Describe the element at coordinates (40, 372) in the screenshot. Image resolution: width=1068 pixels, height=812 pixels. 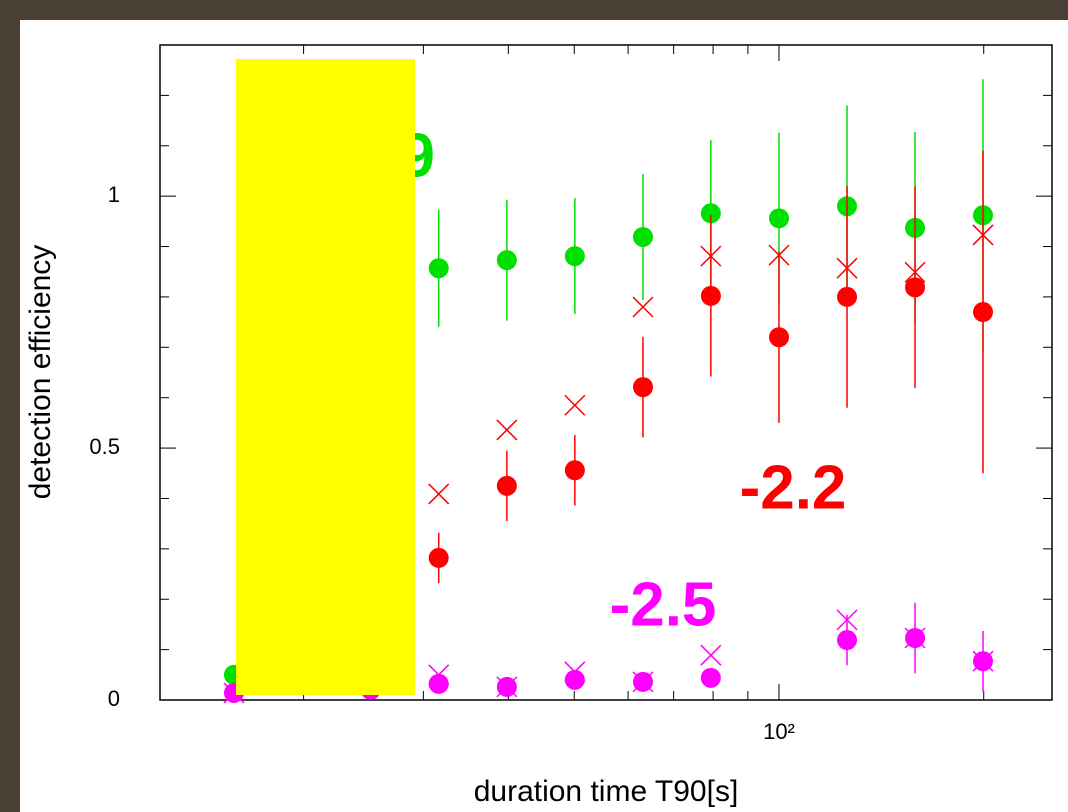
I see `y-axis-label: detection efficiency` at that location.